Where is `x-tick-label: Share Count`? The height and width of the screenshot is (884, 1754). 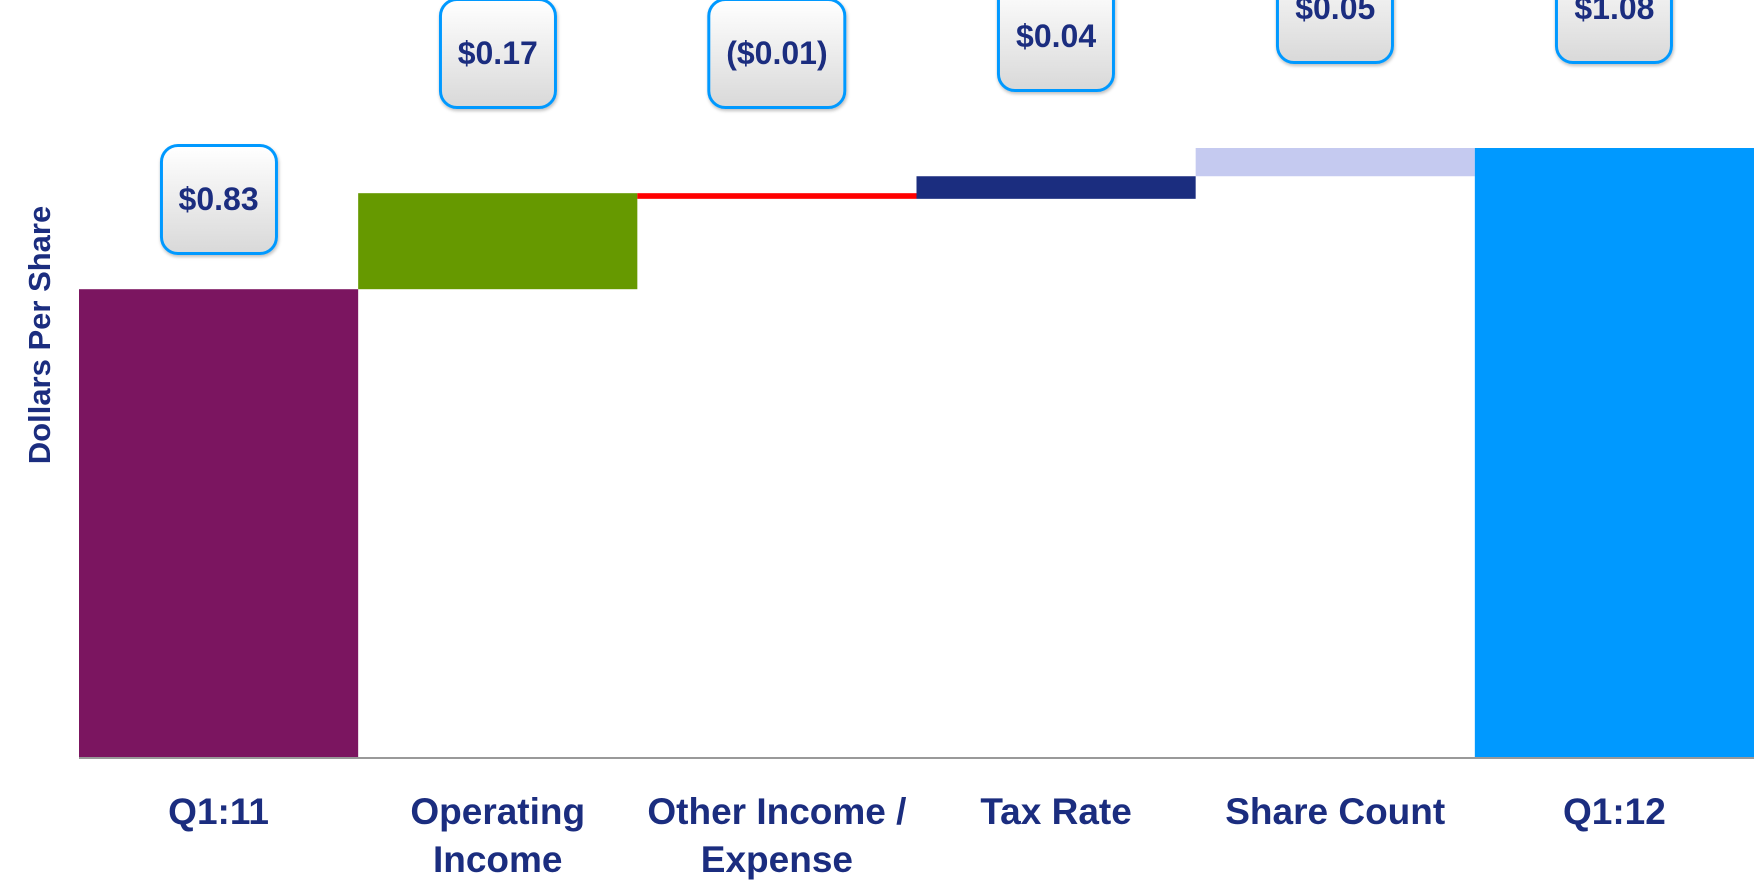 x-tick-label: Share Count is located at coordinates (1335, 811).